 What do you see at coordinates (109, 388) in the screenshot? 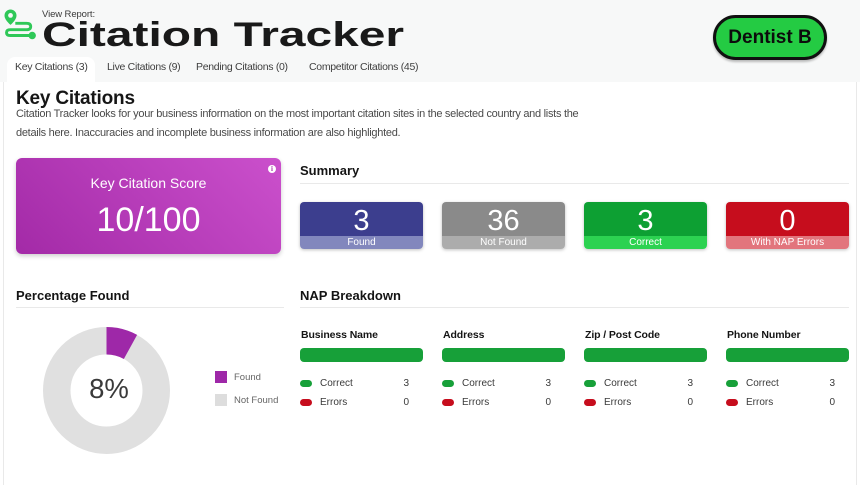
I see `svg-text: 8%` at bounding box center [109, 388].